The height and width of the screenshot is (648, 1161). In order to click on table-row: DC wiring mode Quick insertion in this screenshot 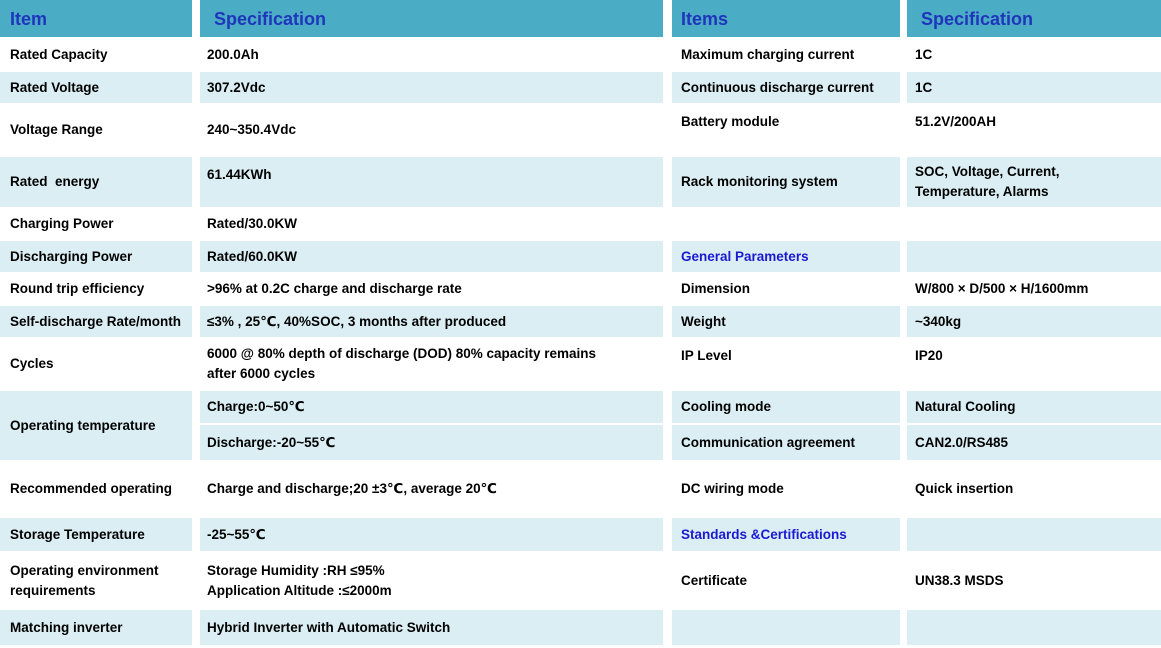, I will do `click(916, 489)`.